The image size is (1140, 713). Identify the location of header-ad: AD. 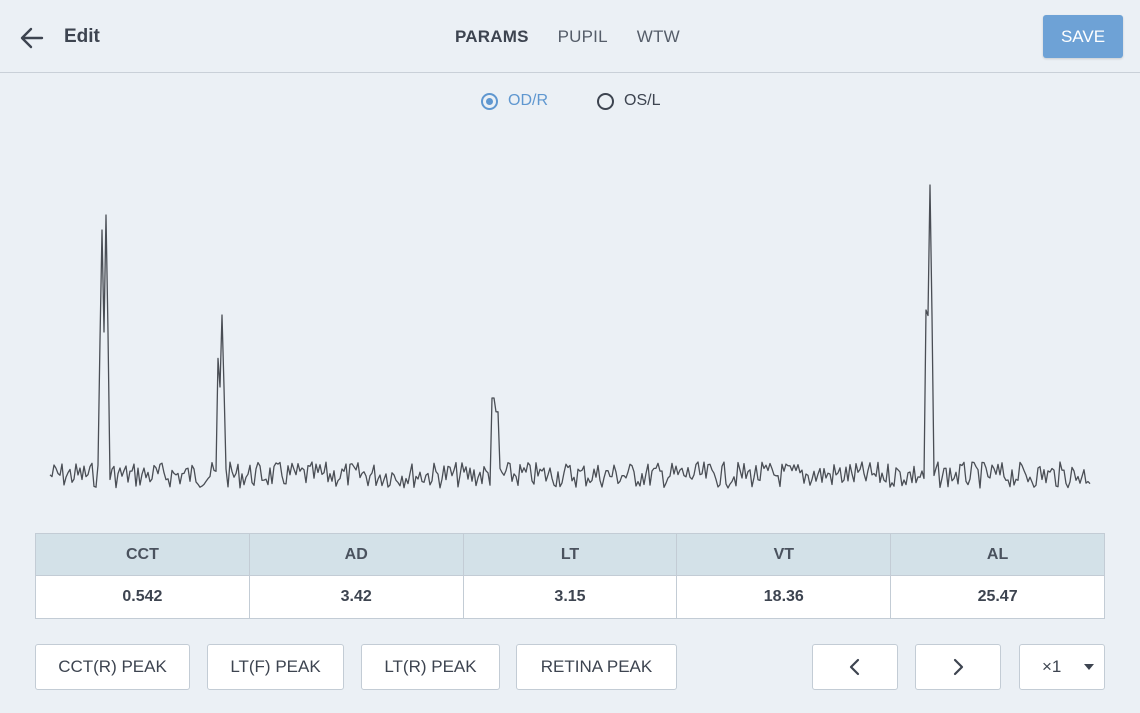
(356, 554).